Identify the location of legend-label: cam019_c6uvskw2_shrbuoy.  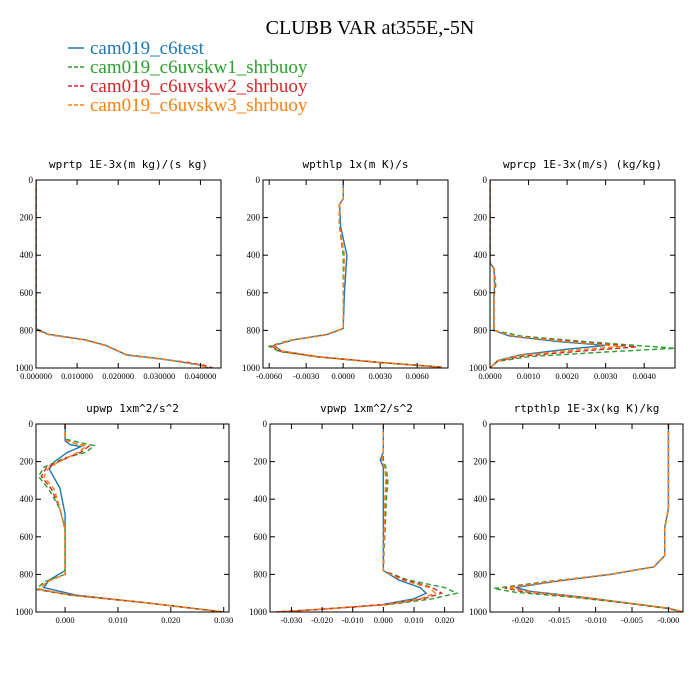
(199, 86).